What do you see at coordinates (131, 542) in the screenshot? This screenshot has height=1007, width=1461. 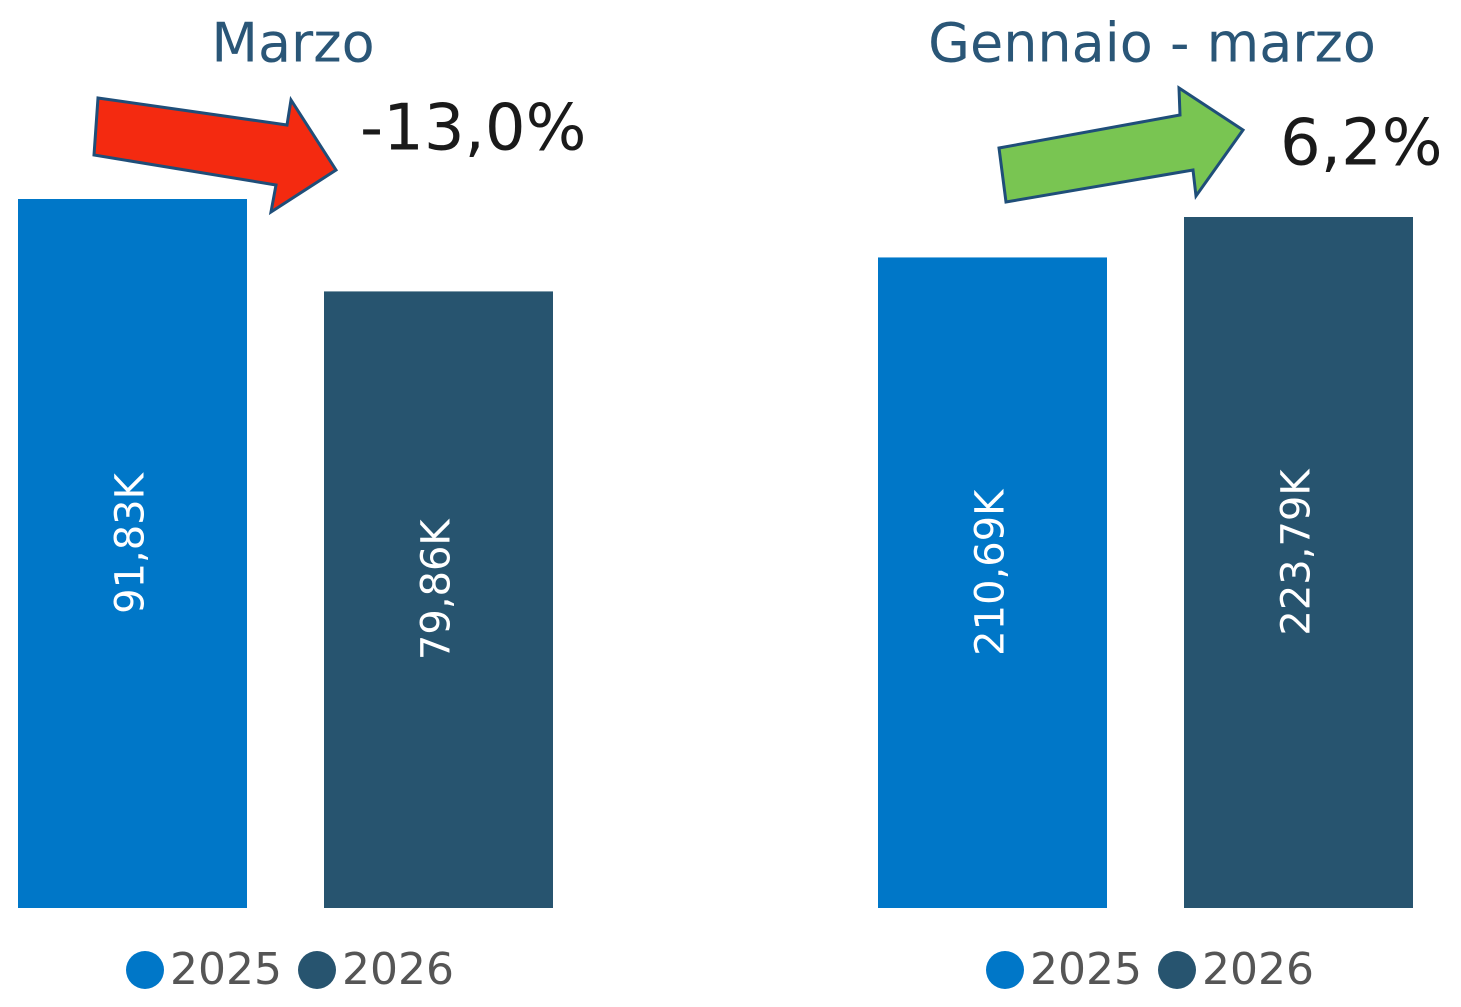 I see `value-label: 91,83K` at bounding box center [131, 542].